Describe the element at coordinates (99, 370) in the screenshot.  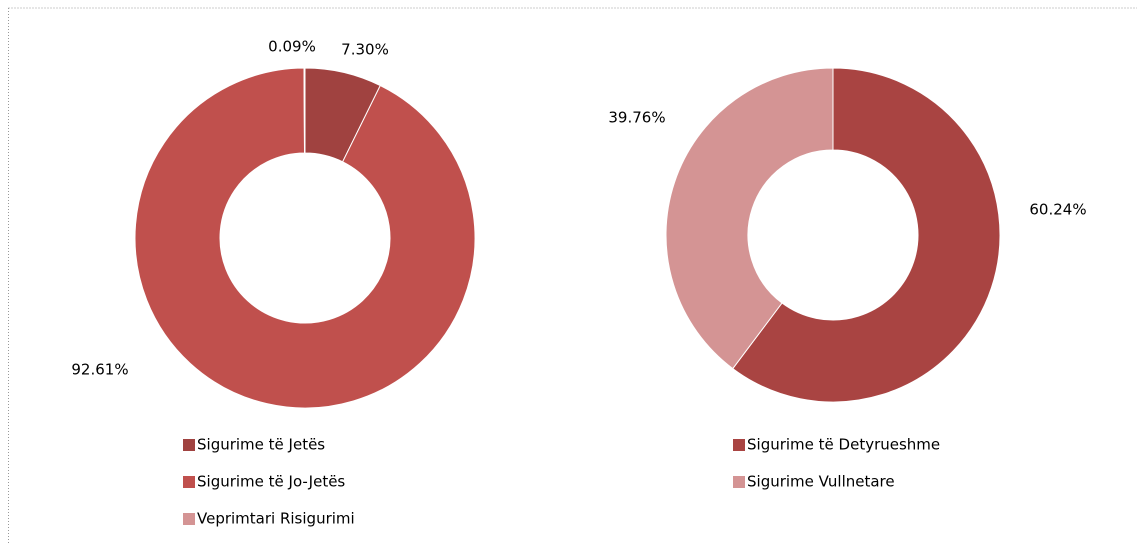
I see `data-label: 92.61%` at that location.